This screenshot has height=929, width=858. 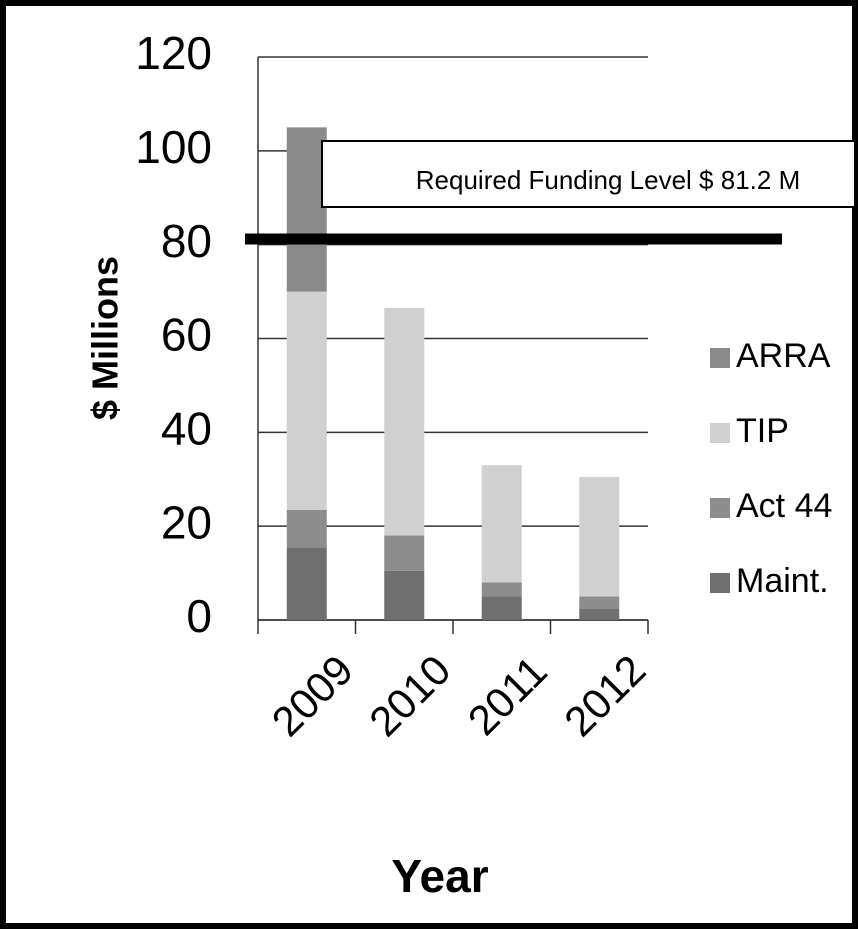 I want to click on y-tick-label: 120, so click(x=173, y=53).